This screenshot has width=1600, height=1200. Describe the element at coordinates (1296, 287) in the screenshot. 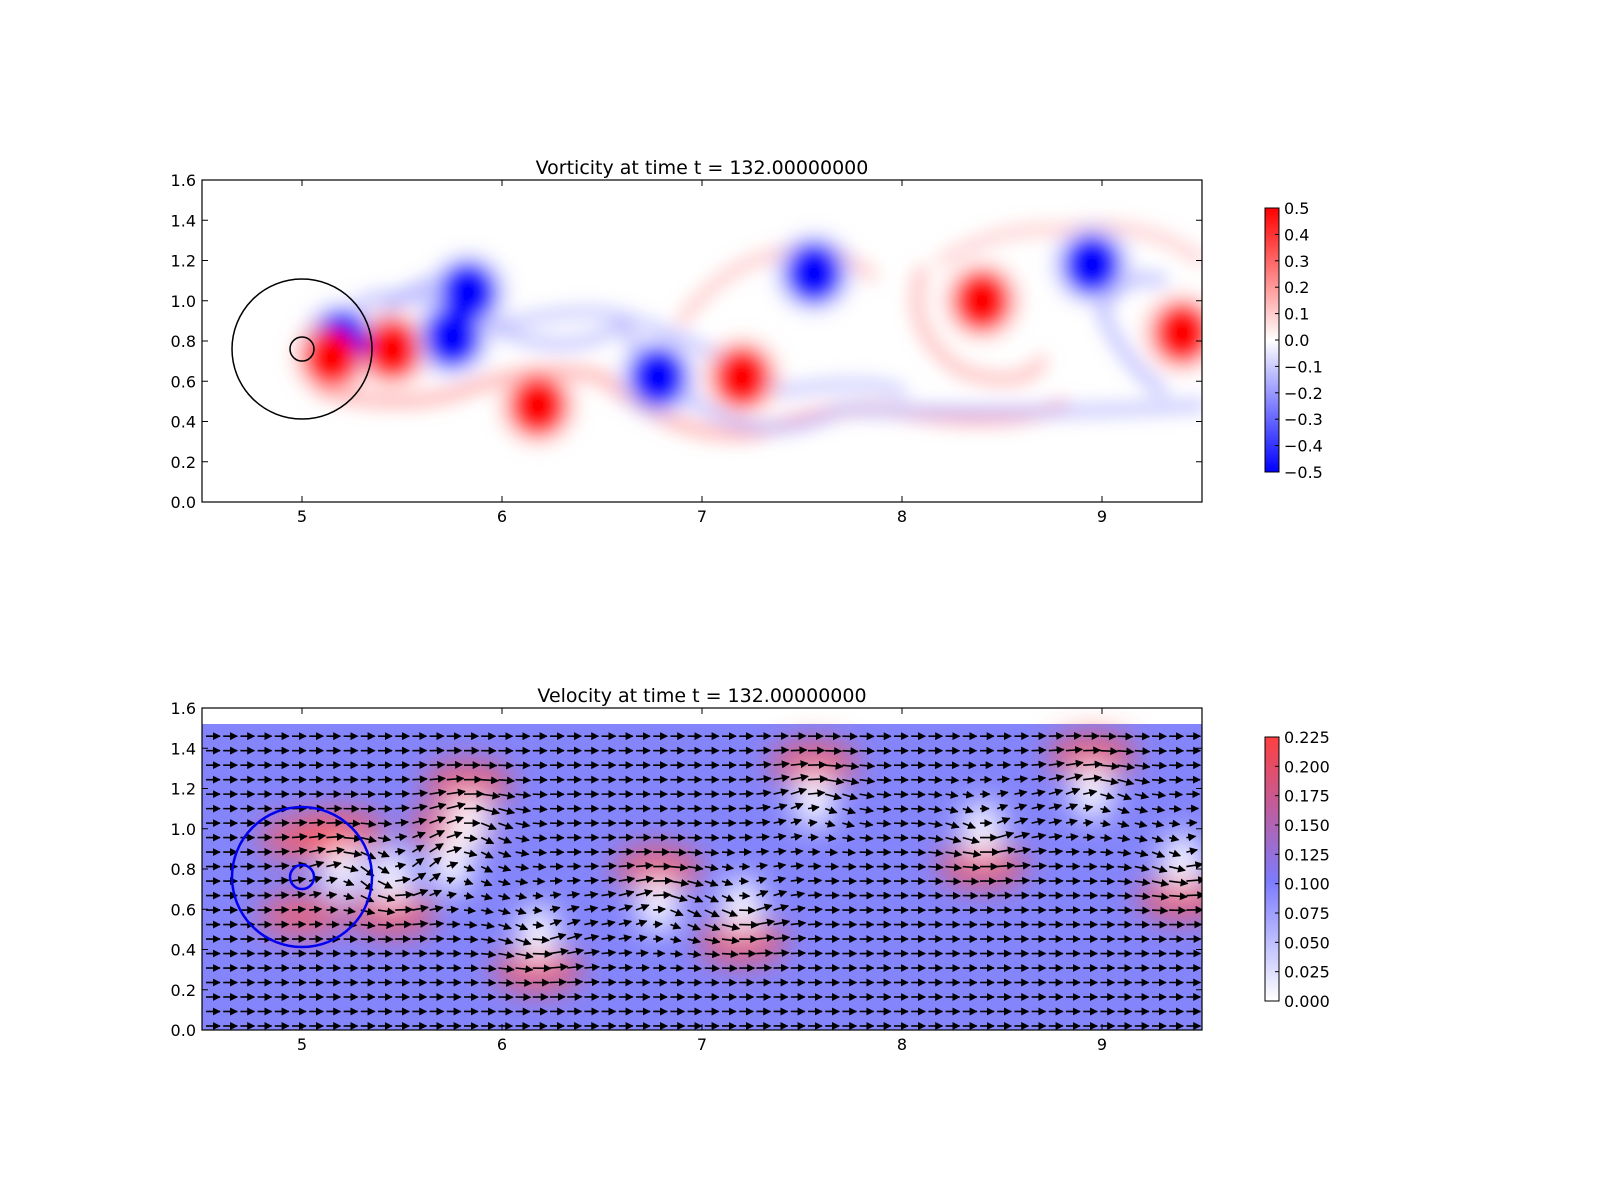

I see `vort-colorbar-label: 0.2` at that location.